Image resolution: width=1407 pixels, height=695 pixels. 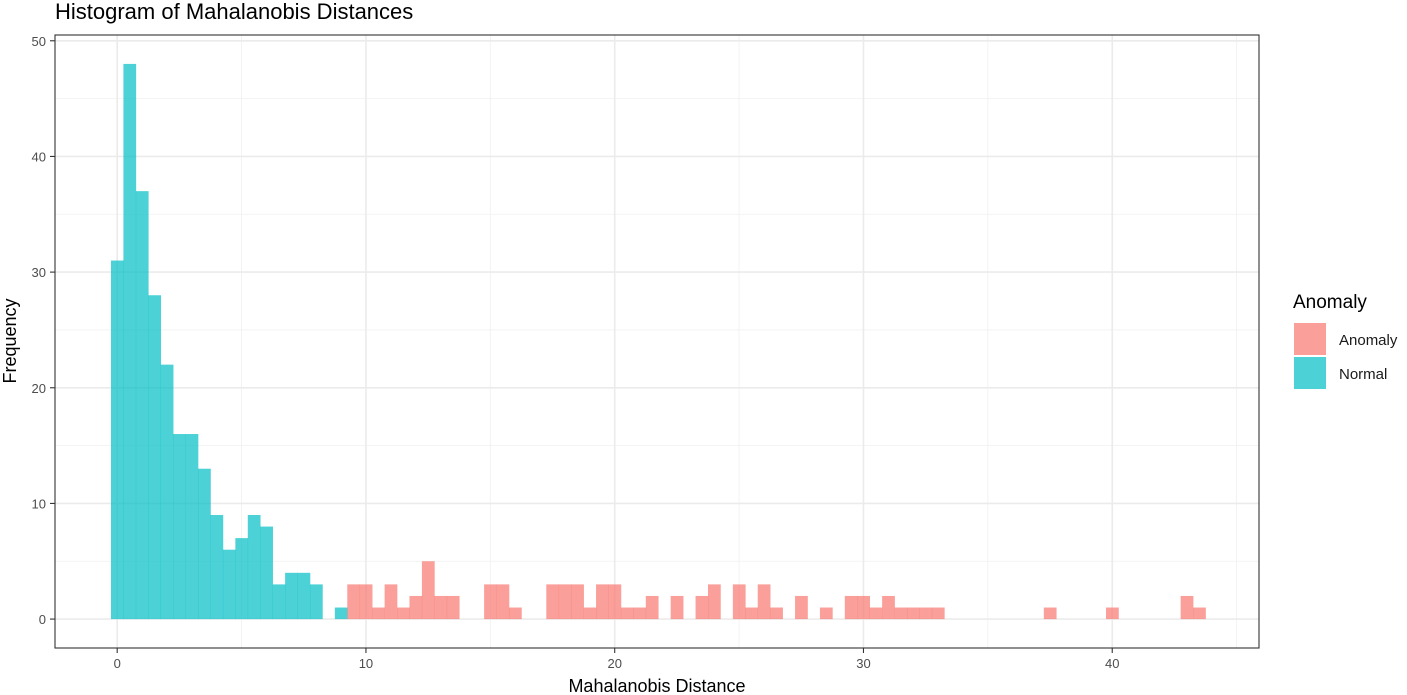 What do you see at coordinates (1310, 339) in the screenshot?
I see `legend-key-anomaly` at bounding box center [1310, 339].